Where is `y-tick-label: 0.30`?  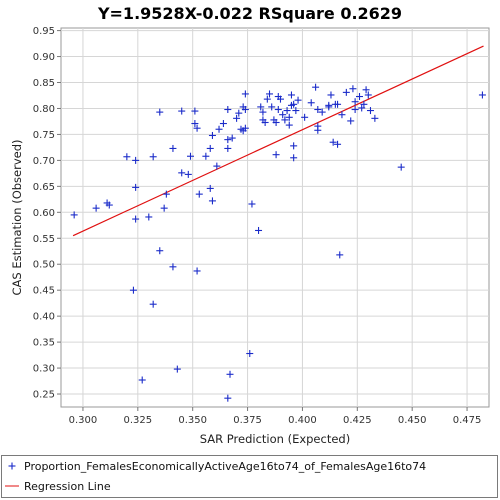
y-tick-label: 0.30 is located at coordinates (44, 369).